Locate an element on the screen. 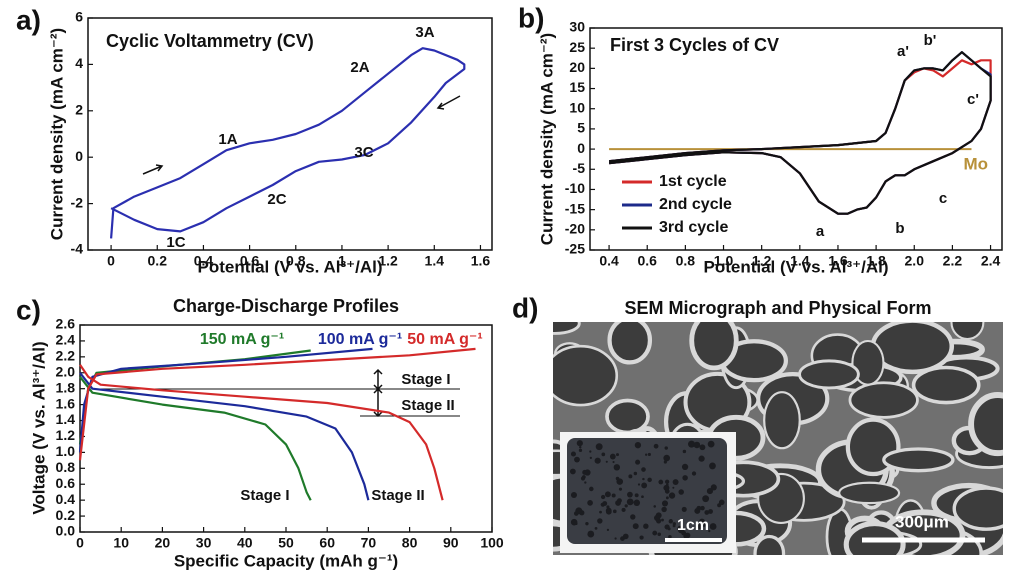  x-axis-label: Specific Capacity (mAh g⁻¹) is located at coordinates (286, 560).